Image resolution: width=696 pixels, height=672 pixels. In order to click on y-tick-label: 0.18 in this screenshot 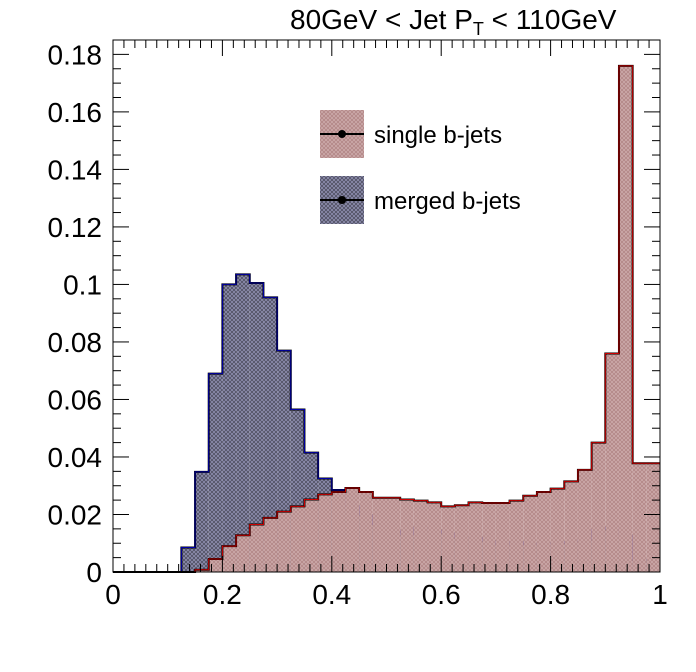, I will do `click(75, 54)`.